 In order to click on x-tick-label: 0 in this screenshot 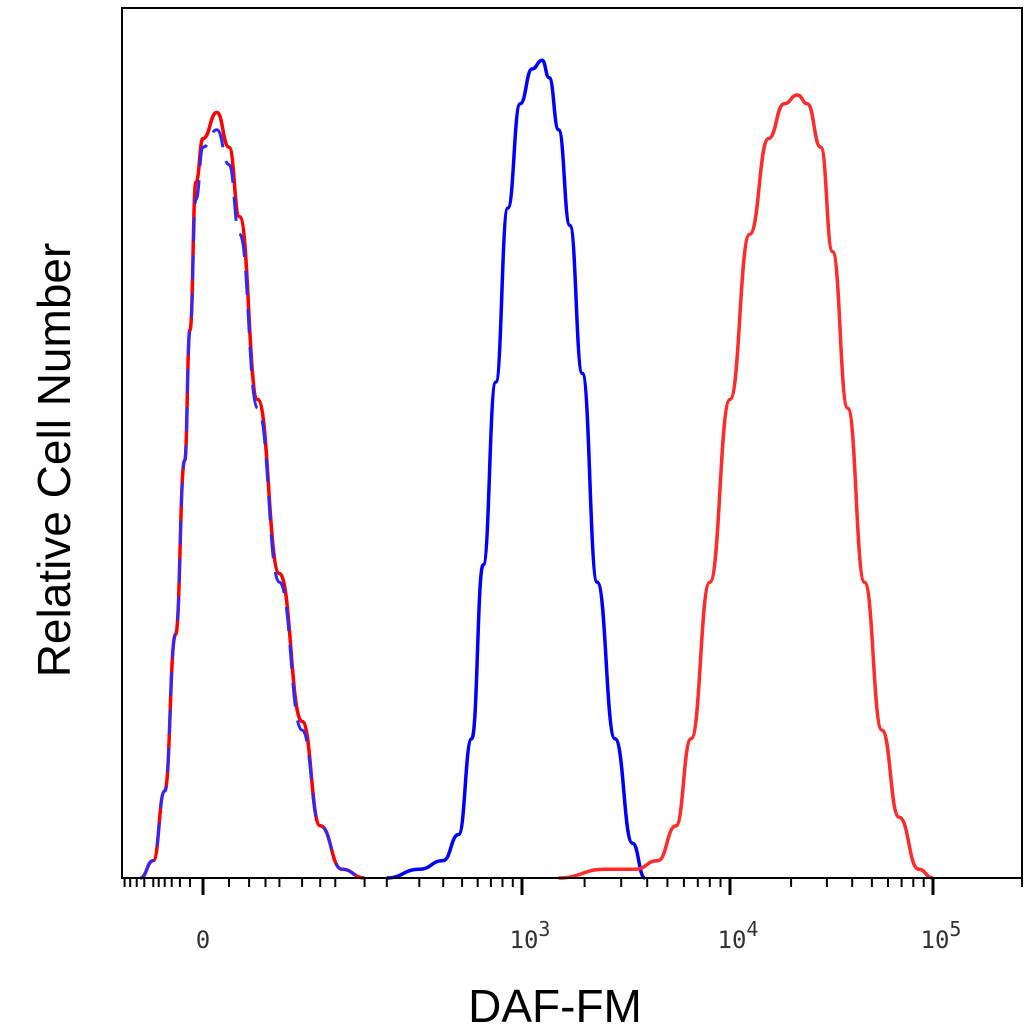, I will do `click(203, 940)`.